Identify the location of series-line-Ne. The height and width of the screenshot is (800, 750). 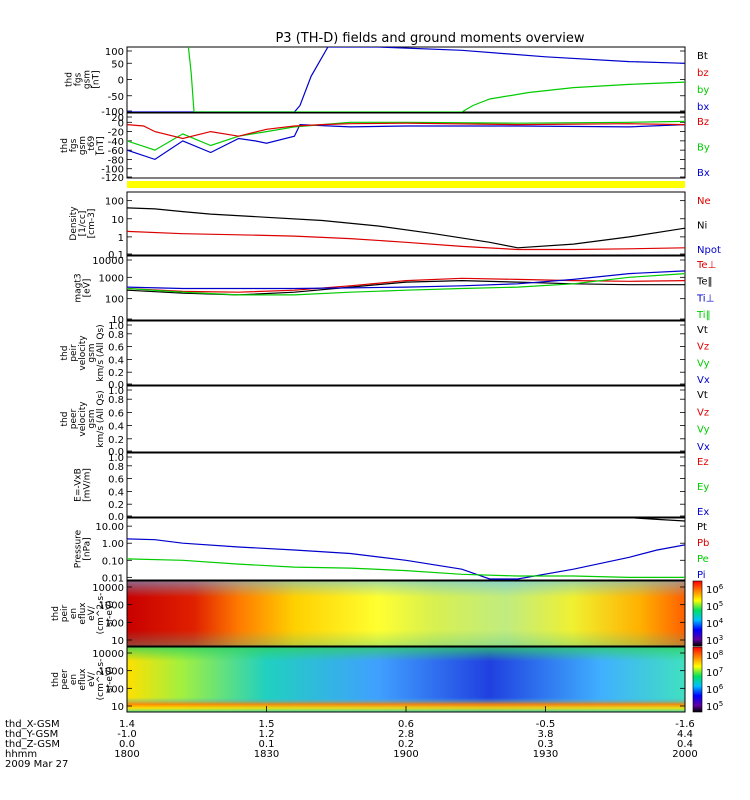
(406, 240).